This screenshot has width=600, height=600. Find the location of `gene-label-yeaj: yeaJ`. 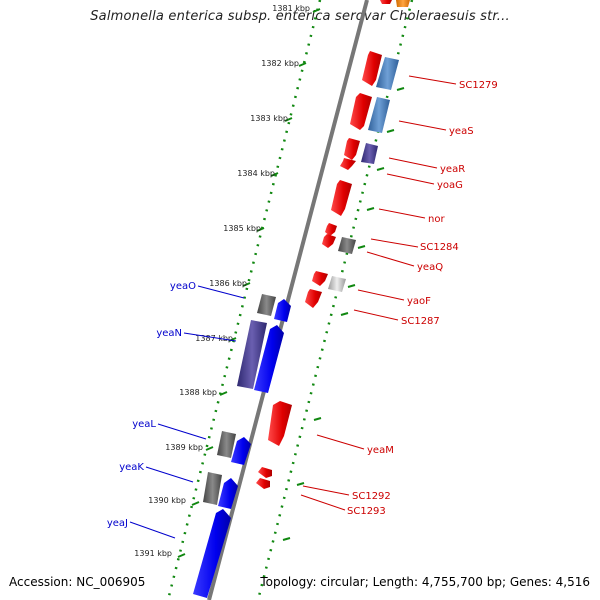

gene-label-yeaj: yeaJ is located at coordinates (117, 523).